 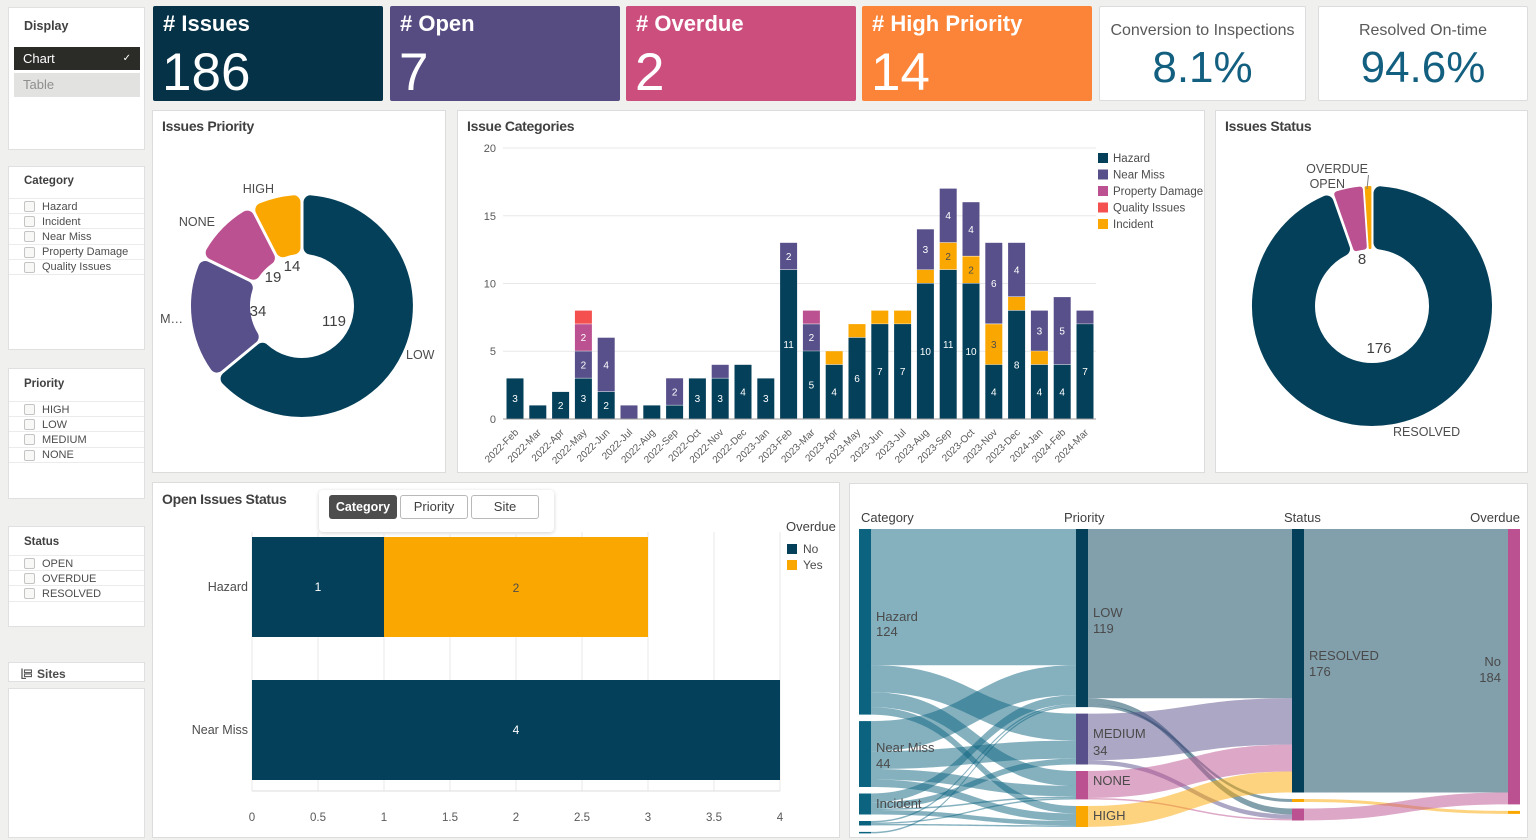 I want to click on svg-text: 124, so click(x=887, y=631).